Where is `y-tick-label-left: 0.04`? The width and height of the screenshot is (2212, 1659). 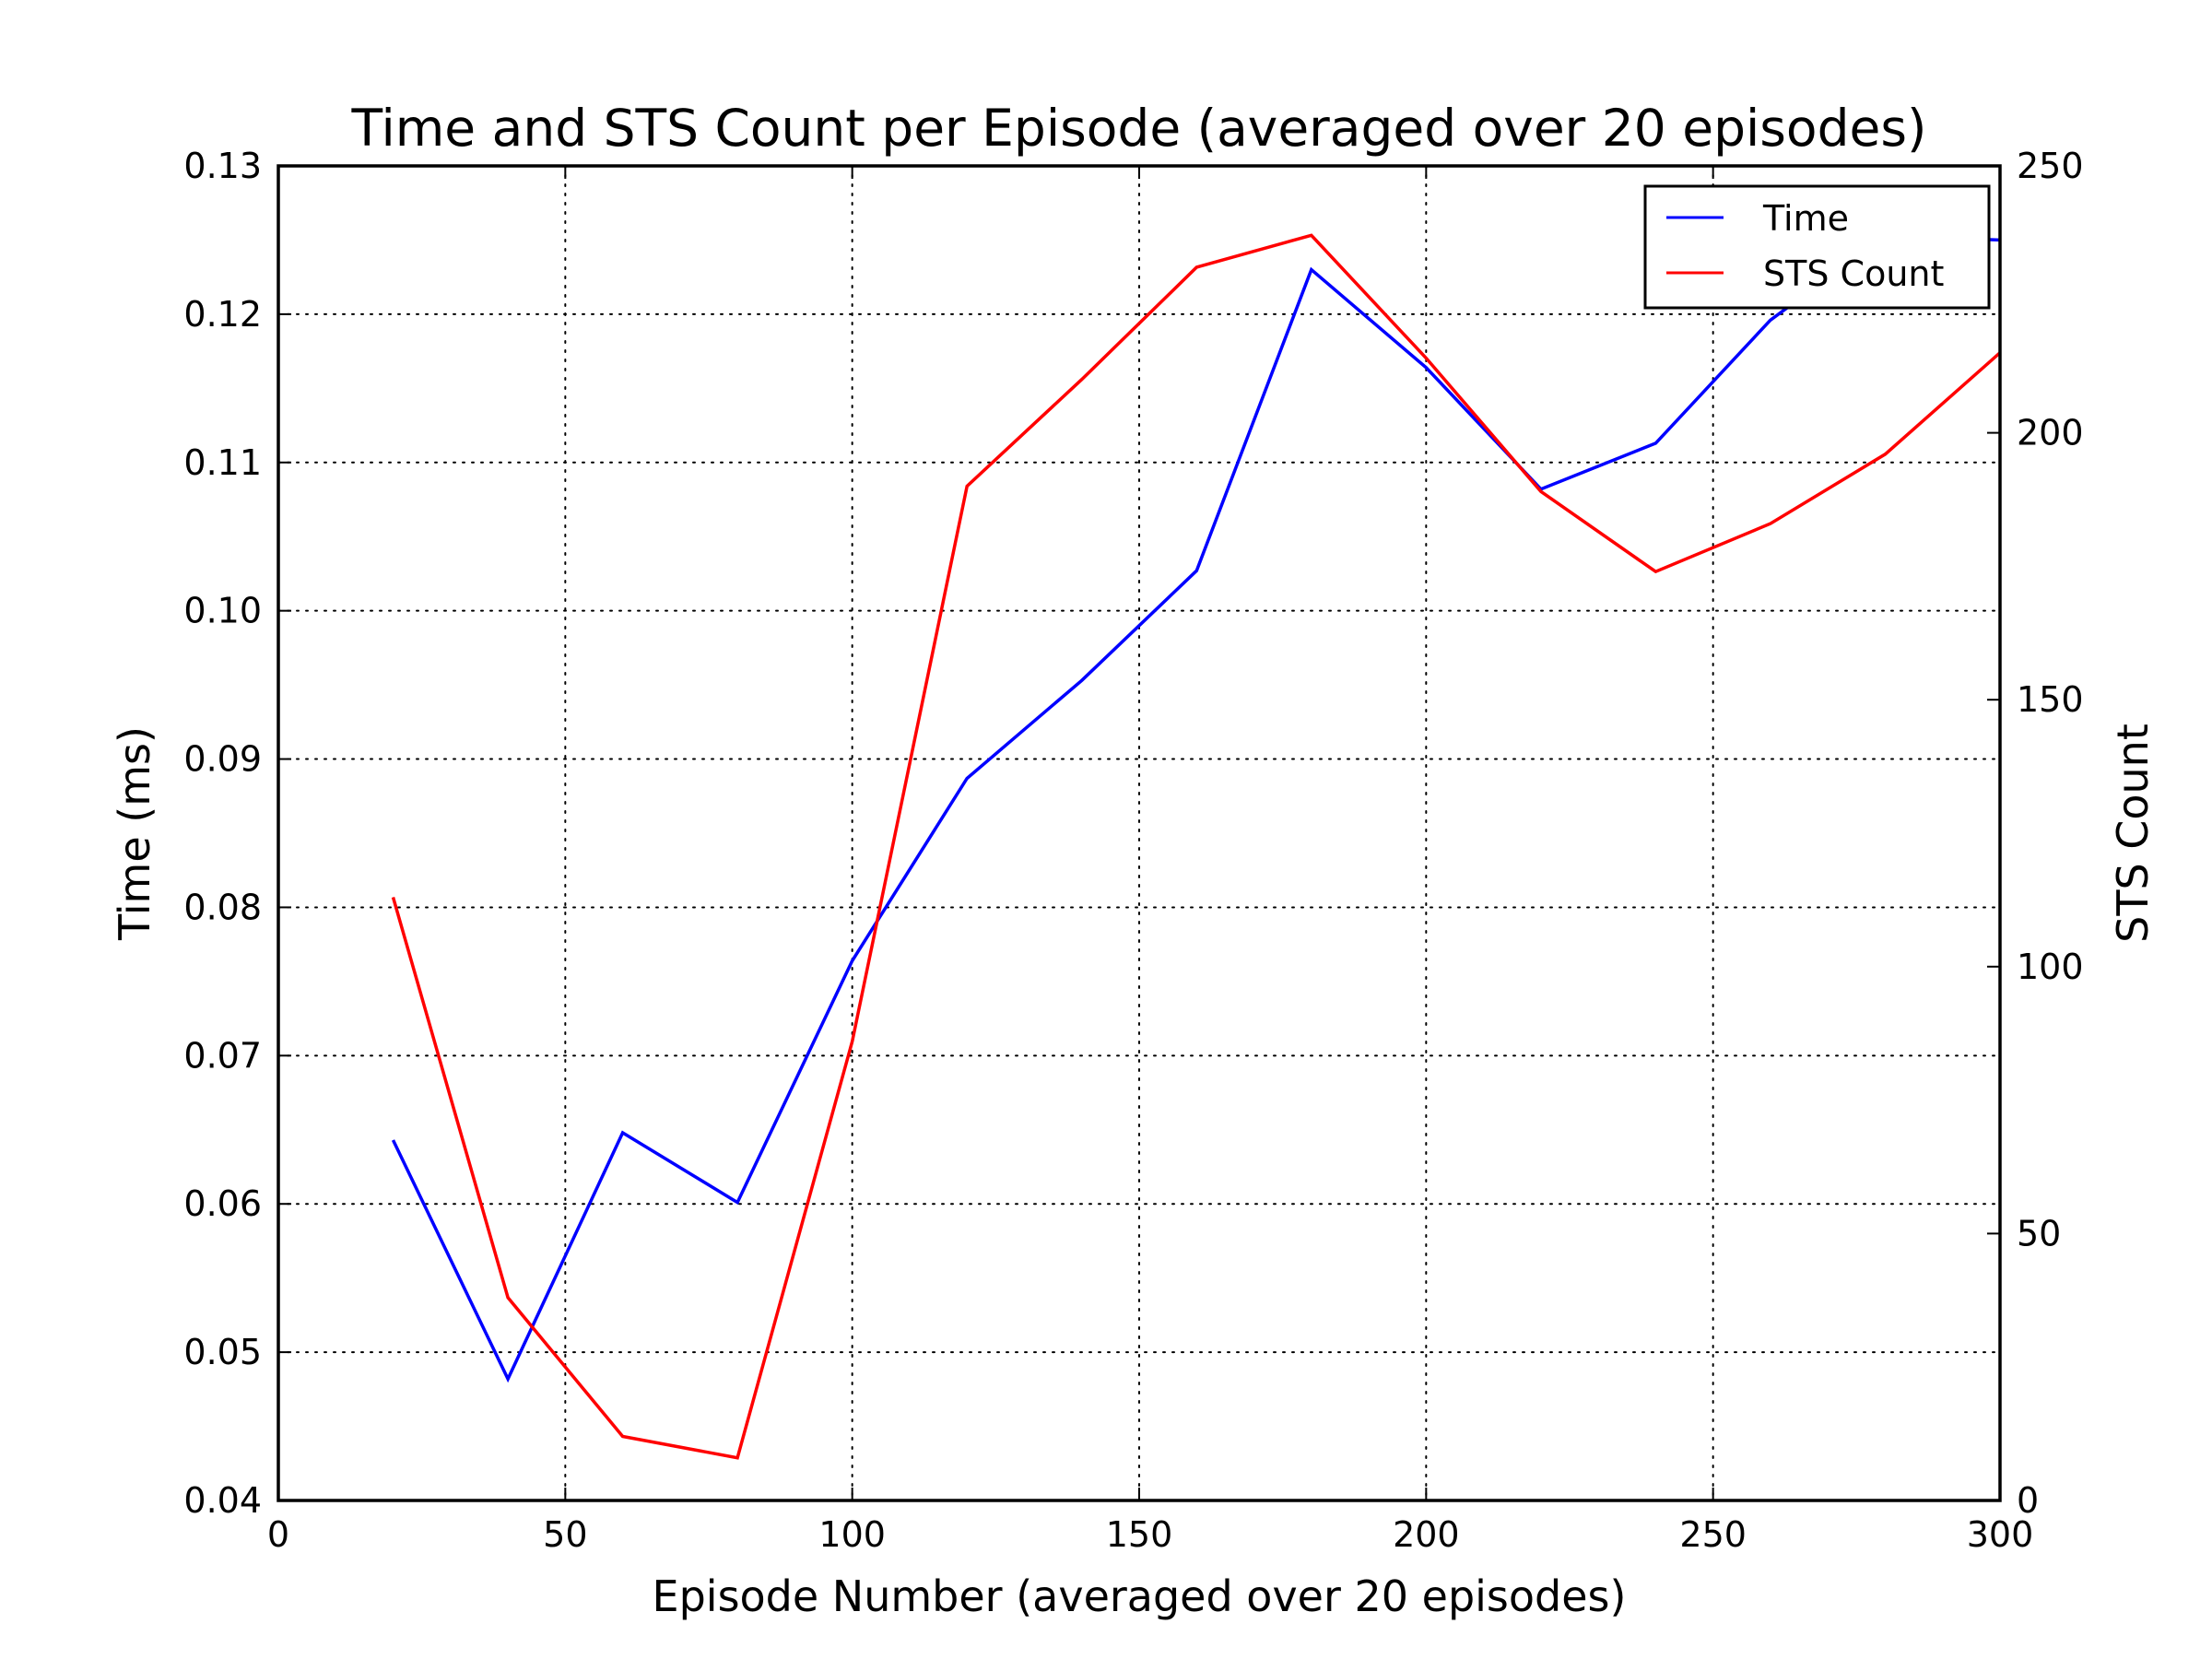
y-tick-label-left: 0.04 is located at coordinates (222, 1500).